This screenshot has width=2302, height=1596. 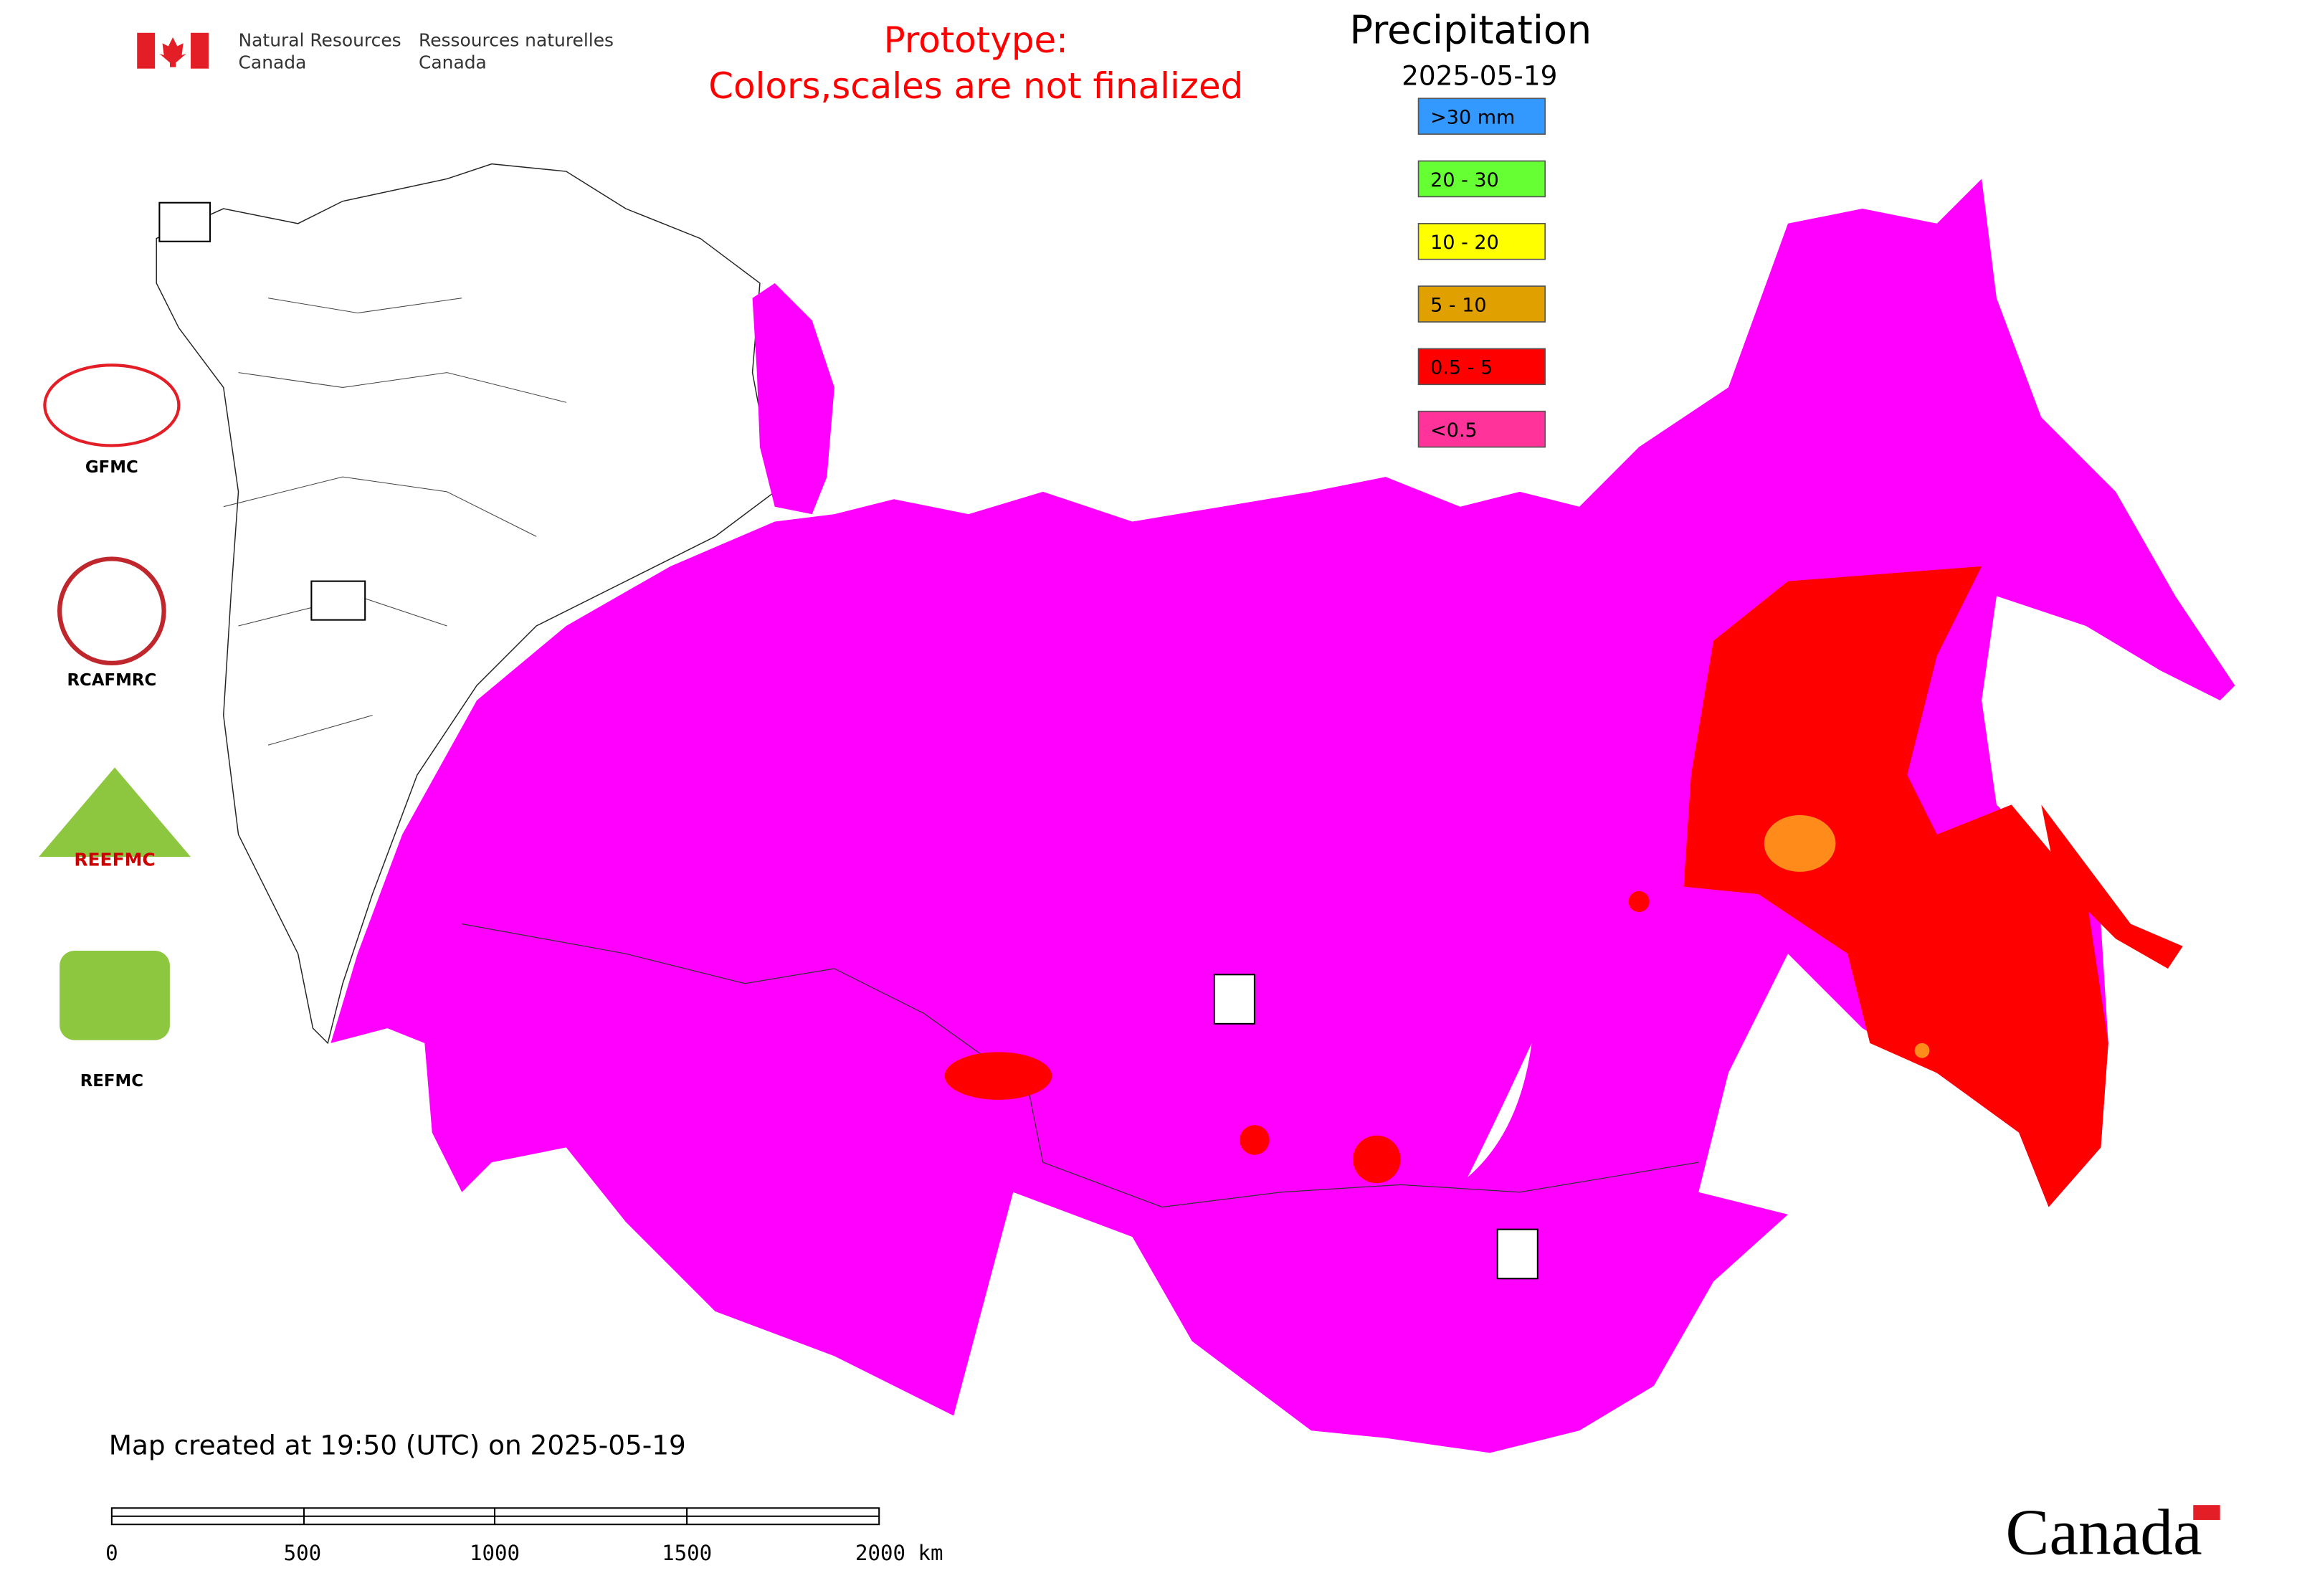 What do you see at coordinates (1458, 305) in the screenshot?
I see `legend-label: 5 - 10` at bounding box center [1458, 305].